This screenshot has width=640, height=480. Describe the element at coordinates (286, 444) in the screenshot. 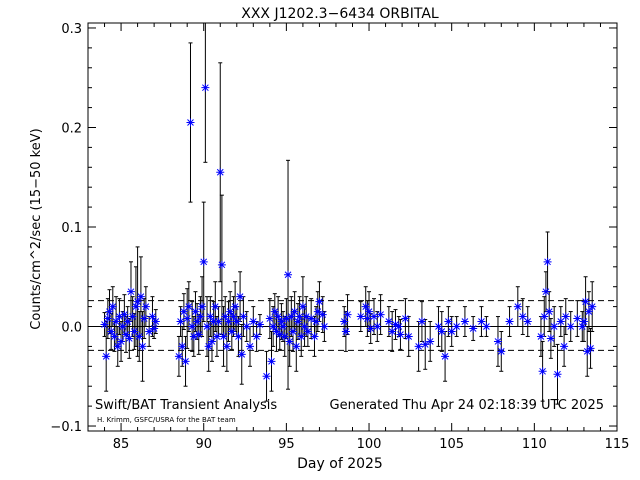

I see `x-tick-label: 95` at that location.